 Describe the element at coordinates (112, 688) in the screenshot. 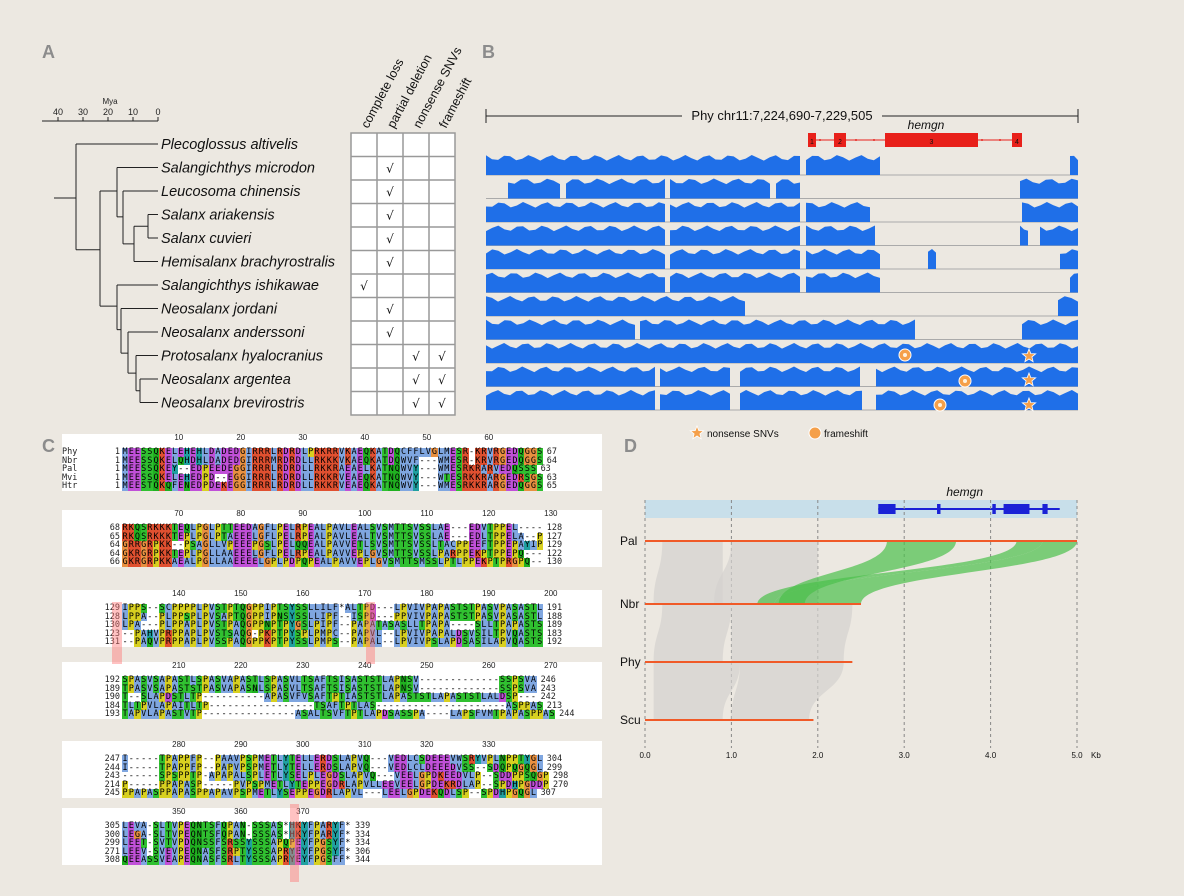

I see `sequence-start: 189` at that location.